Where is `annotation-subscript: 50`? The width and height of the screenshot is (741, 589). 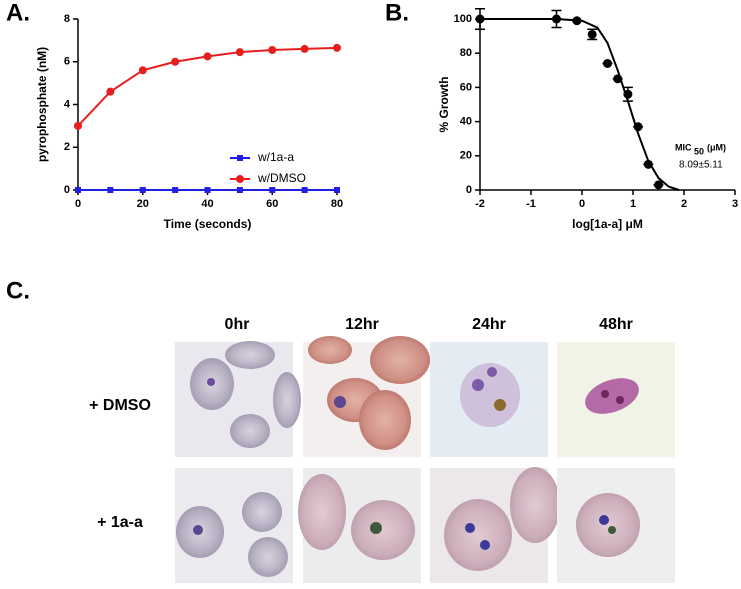 annotation-subscript: 50 is located at coordinates (699, 151).